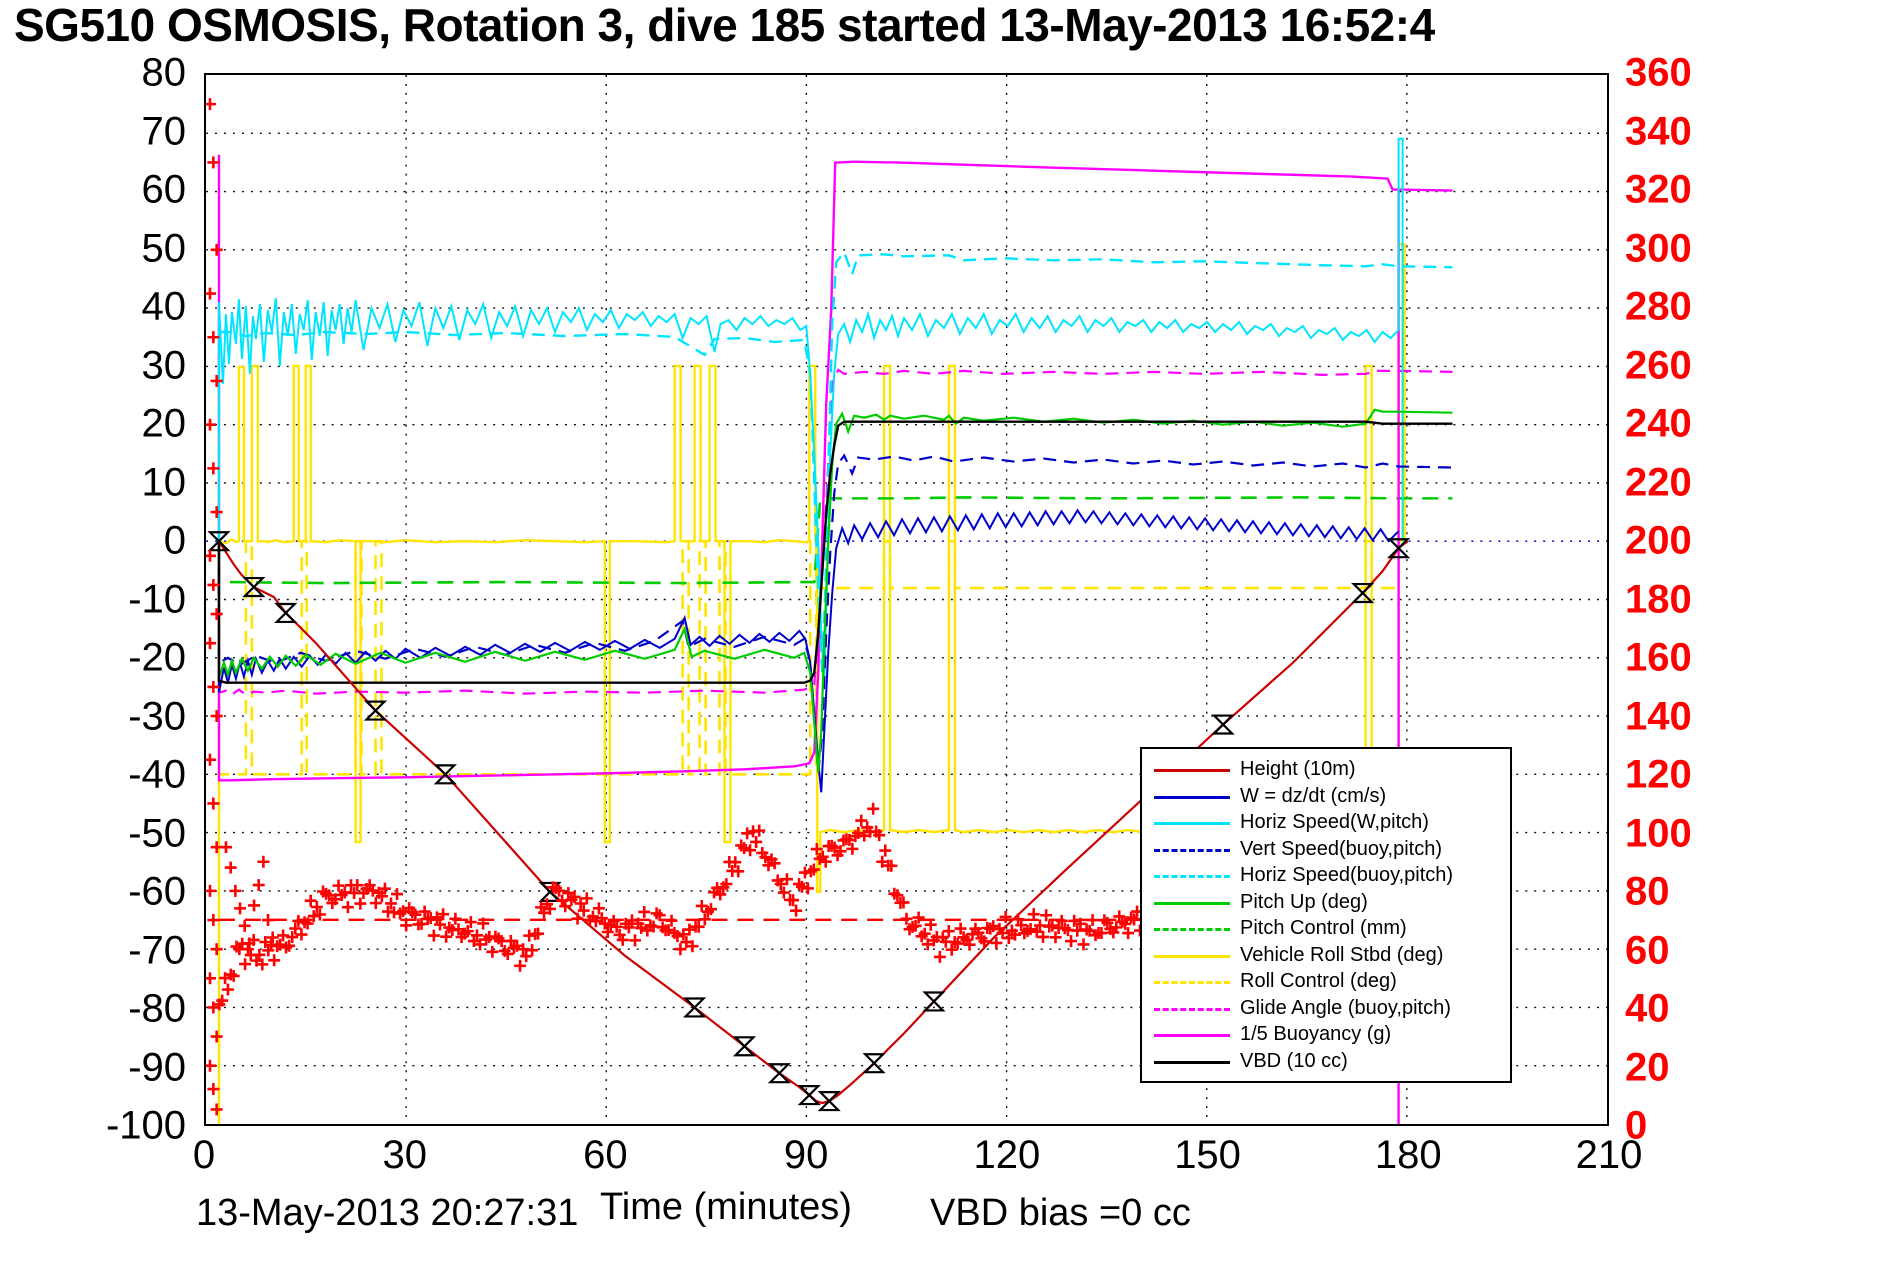  I want to click on legend-item: Vert Speed(buoy,pitch), so click(1326, 849).